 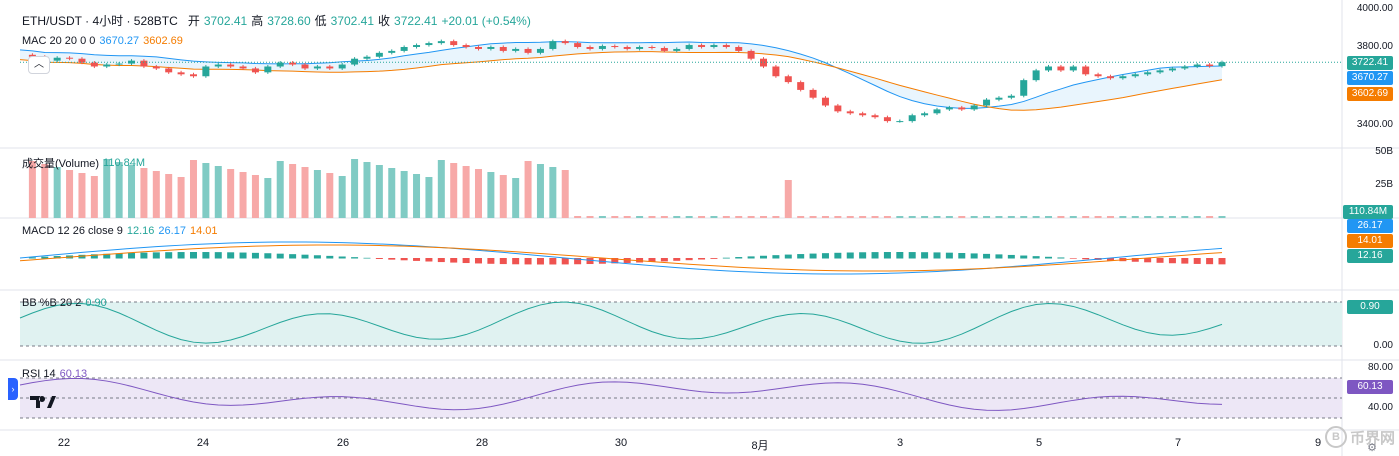 What do you see at coordinates (1384, 151) in the screenshot?
I see `volume-tick: 50B` at bounding box center [1384, 151].